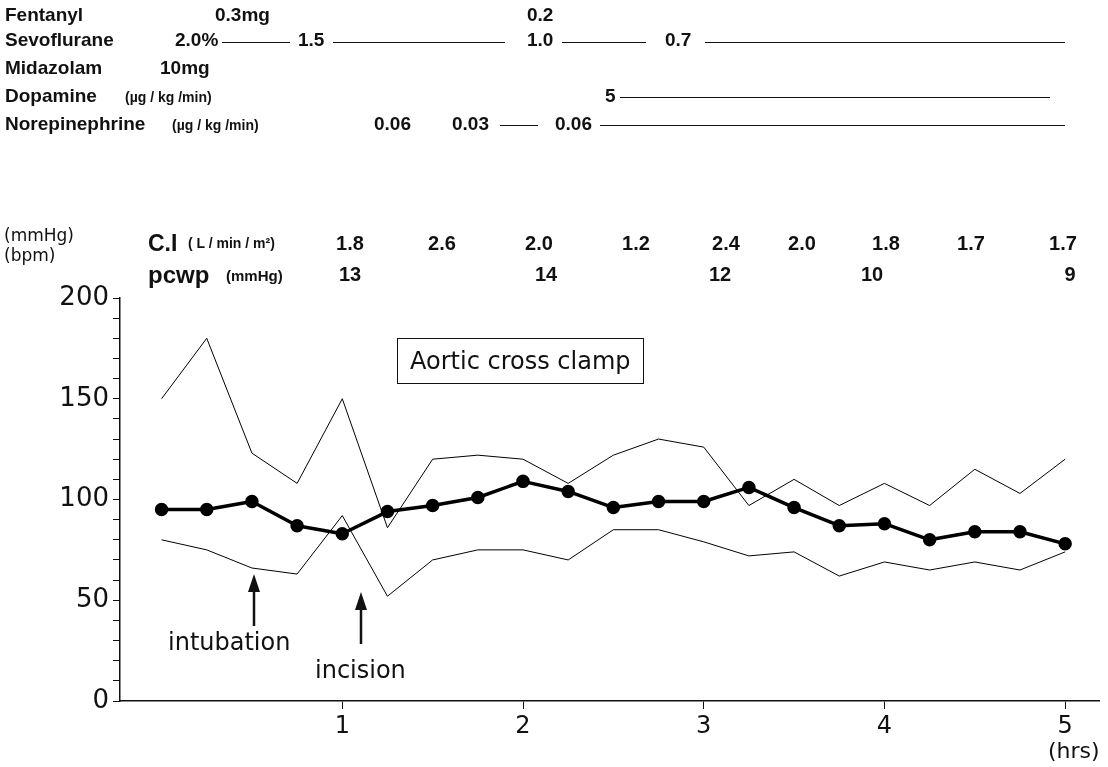 This screenshot has height=767, width=1108. Describe the element at coordinates (59, 39) in the screenshot. I see `text: Sevoflurane` at that location.